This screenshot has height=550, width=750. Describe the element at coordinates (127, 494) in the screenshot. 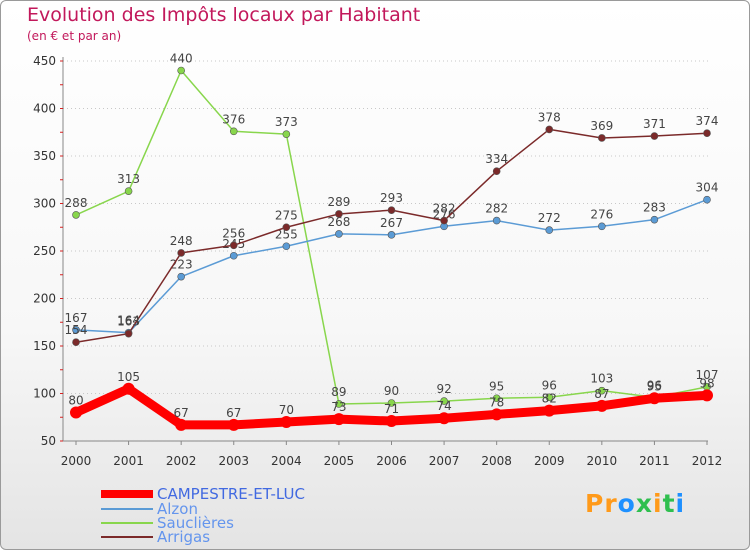

I see `legend-swatch-campestre-et-luc` at that location.